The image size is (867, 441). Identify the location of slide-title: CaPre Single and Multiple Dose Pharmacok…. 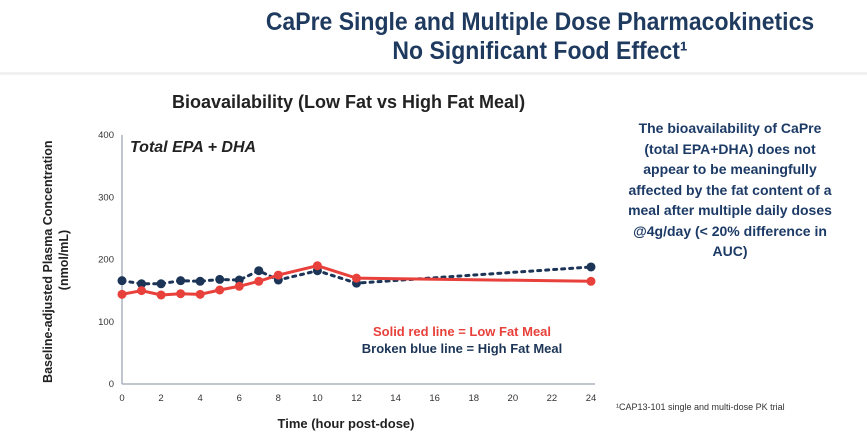
(540, 37).